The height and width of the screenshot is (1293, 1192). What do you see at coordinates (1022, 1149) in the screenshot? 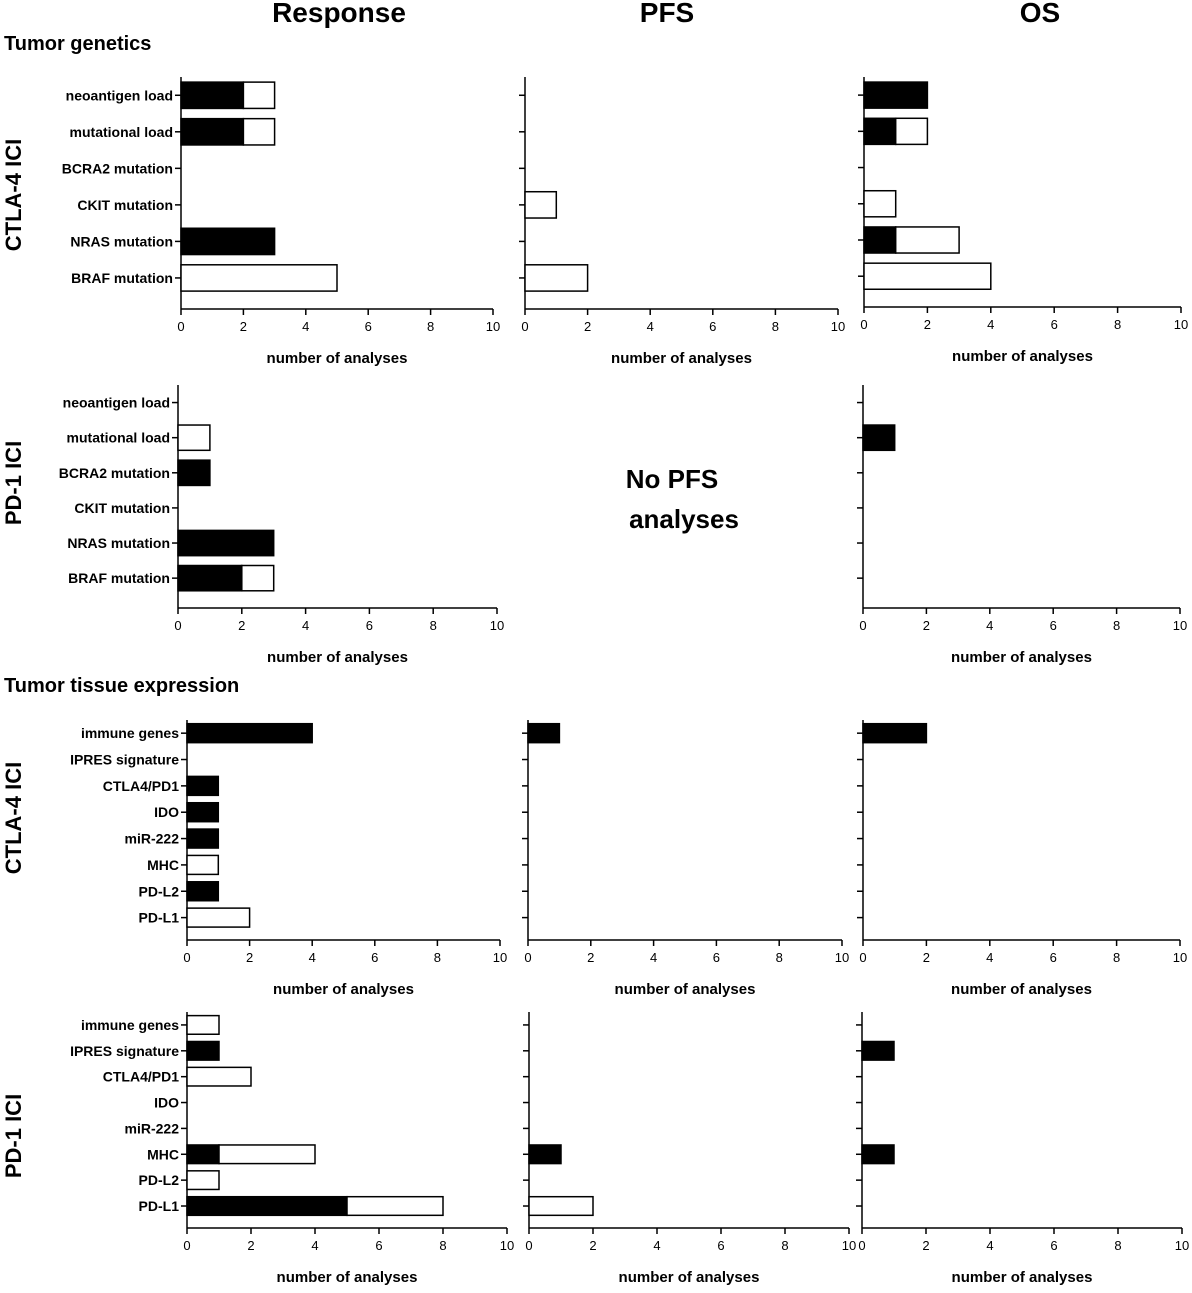
I see `panel-exp-pd1-os: 0 2 4 6 8 10 number of analyses` at bounding box center [1022, 1149].